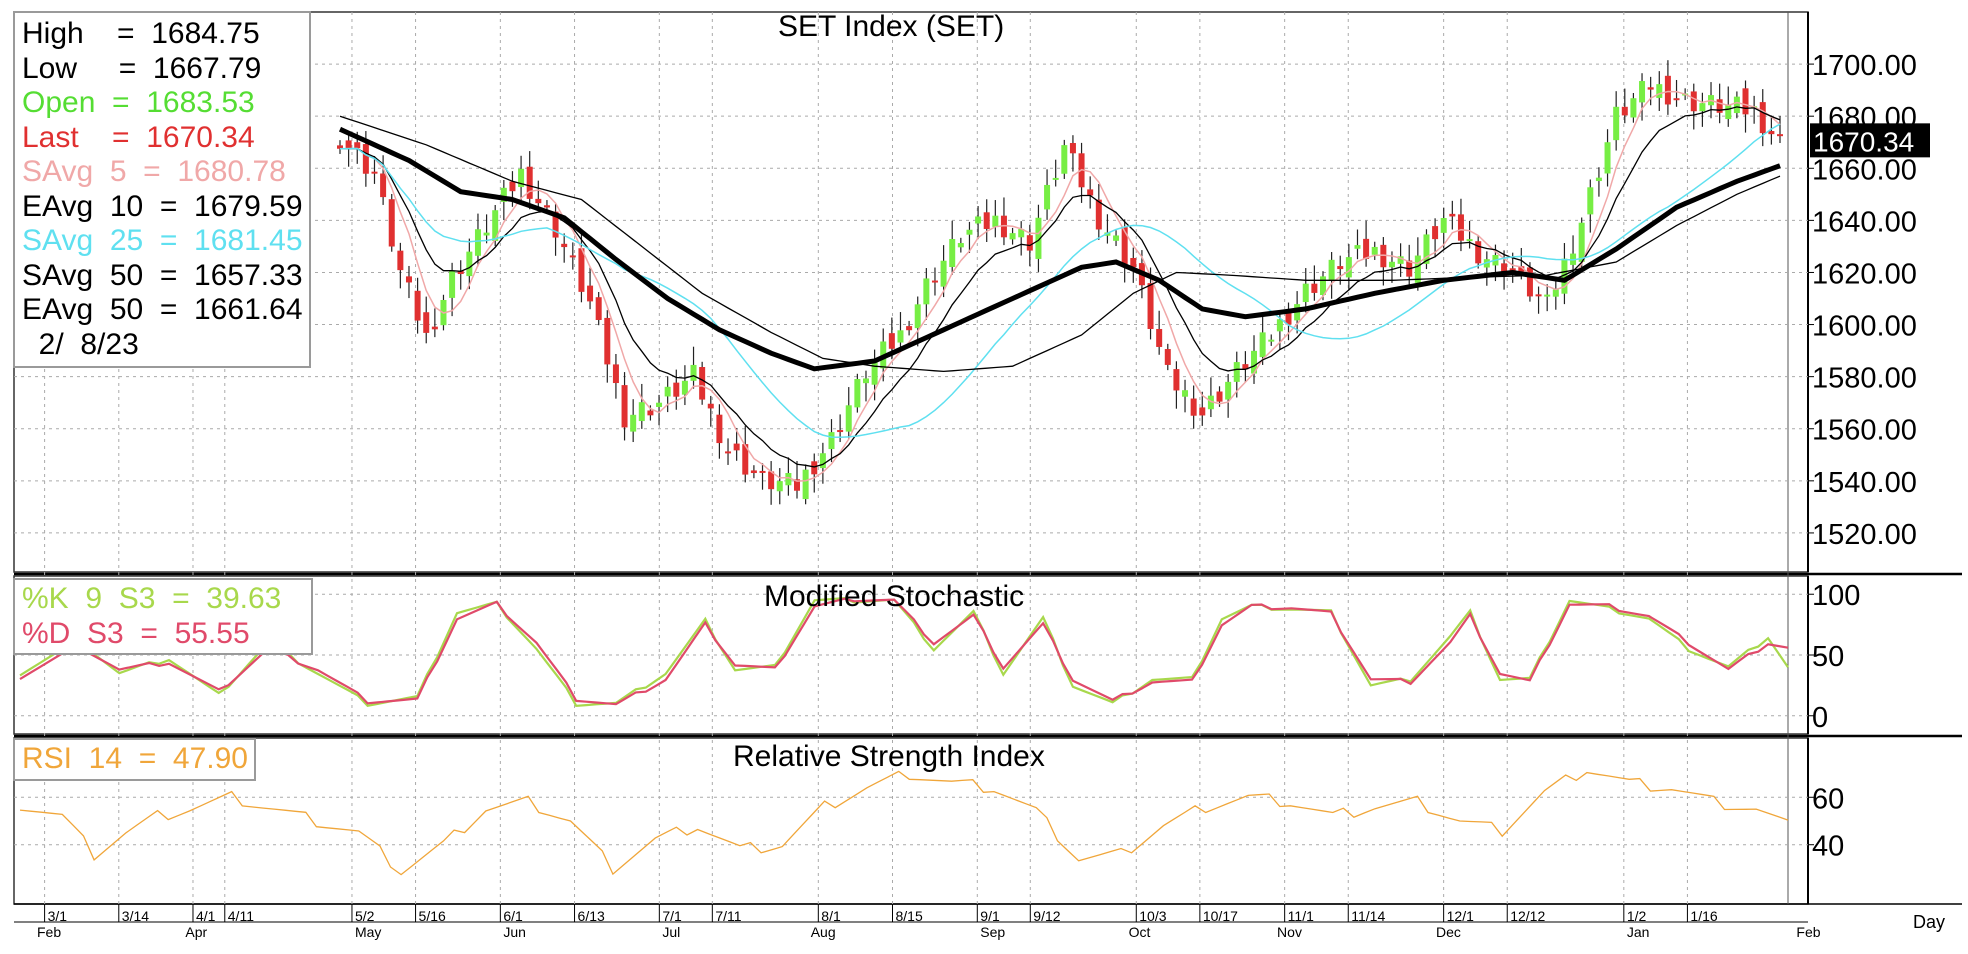 The image size is (1968, 954). What do you see at coordinates (1220, 916) in the screenshot?
I see `x-tick-label: 10/17` at bounding box center [1220, 916].